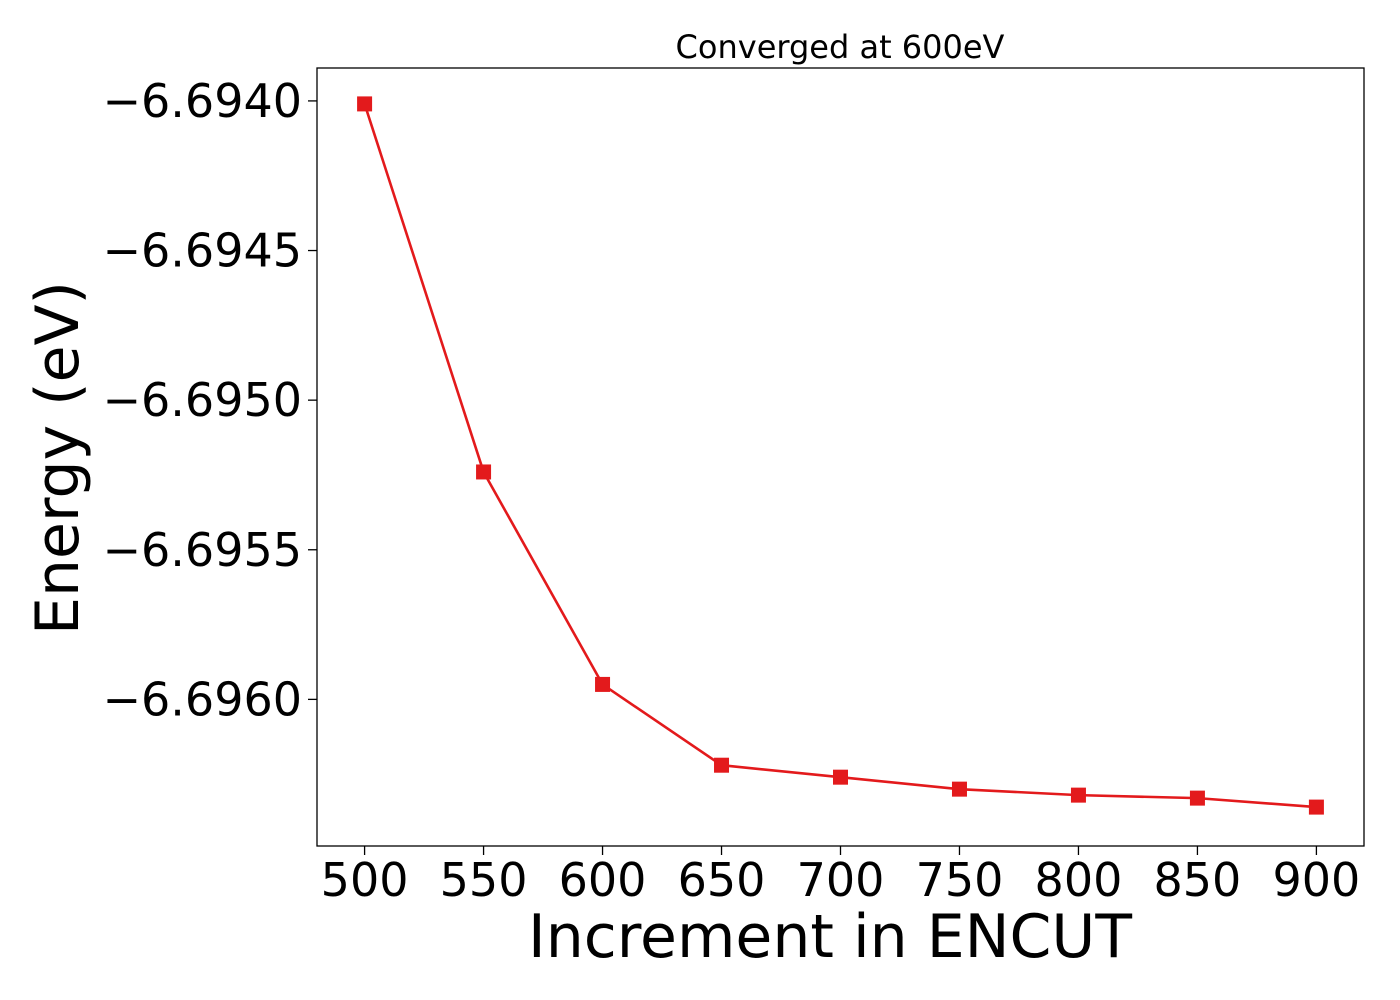  Describe the element at coordinates (840, 47) in the screenshot. I see `chart-title: Converged at 600eV` at that location.